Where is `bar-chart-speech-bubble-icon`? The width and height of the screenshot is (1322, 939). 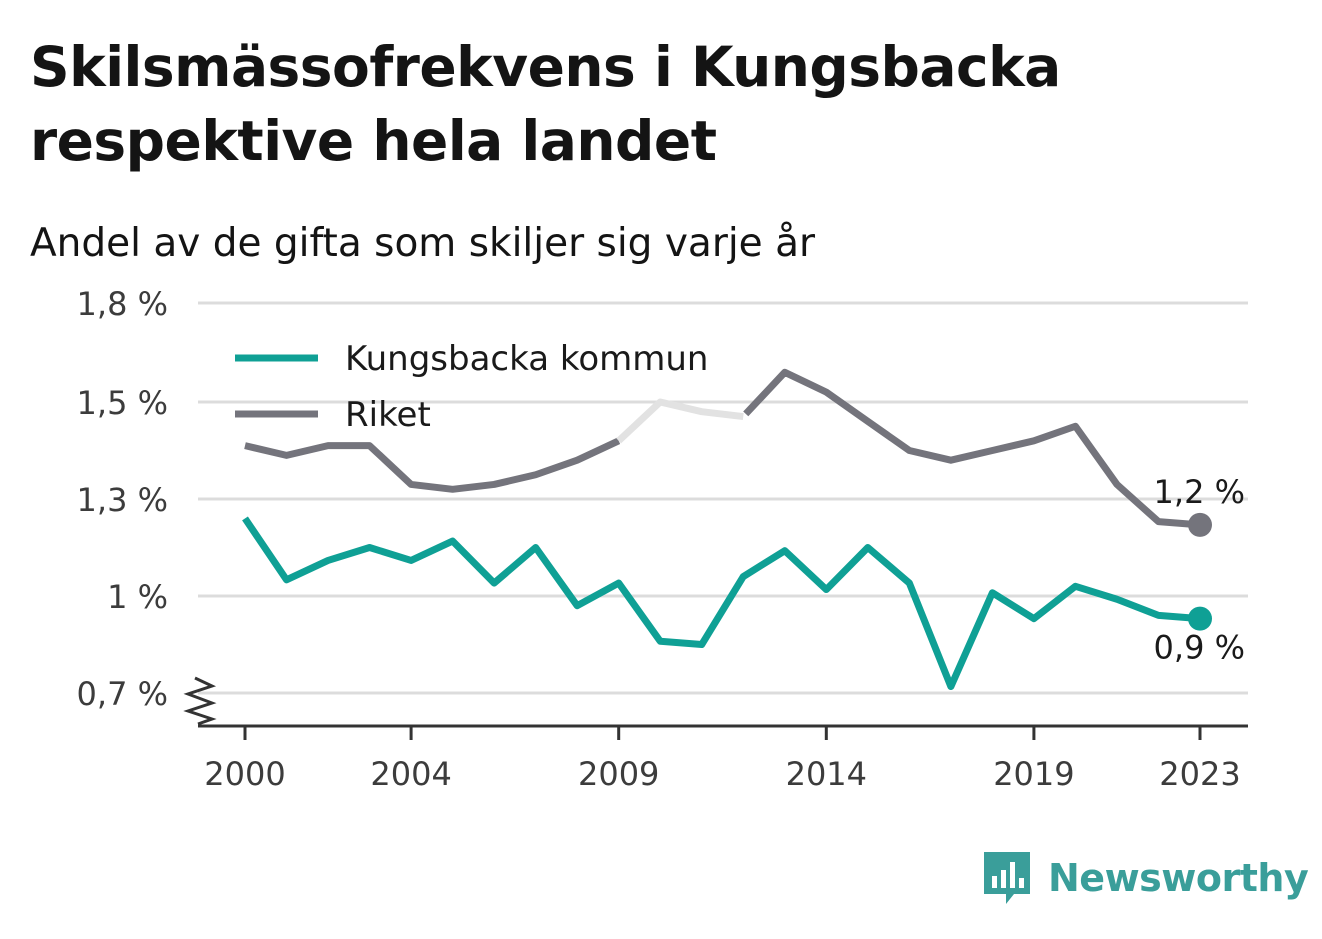 bar-chart-speech-bubble-icon is located at coordinates (1007, 878).